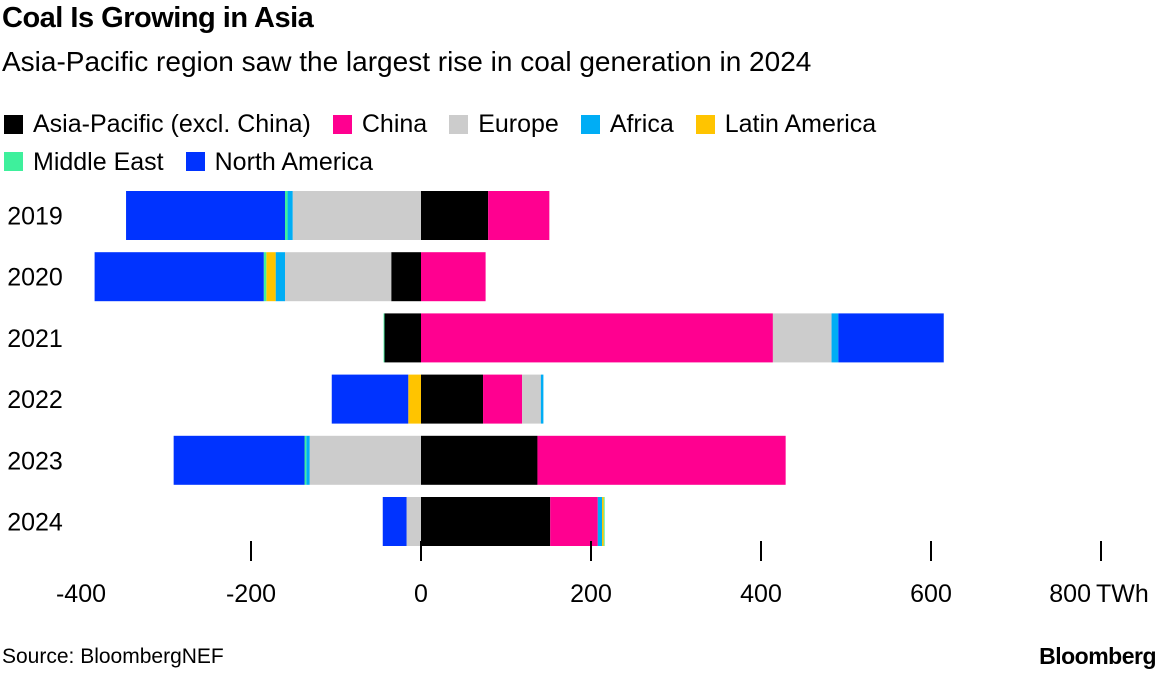  What do you see at coordinates (81, 594) in the screenshot?
I see `x-tick-label: -400` at bounding box center [81, 594].